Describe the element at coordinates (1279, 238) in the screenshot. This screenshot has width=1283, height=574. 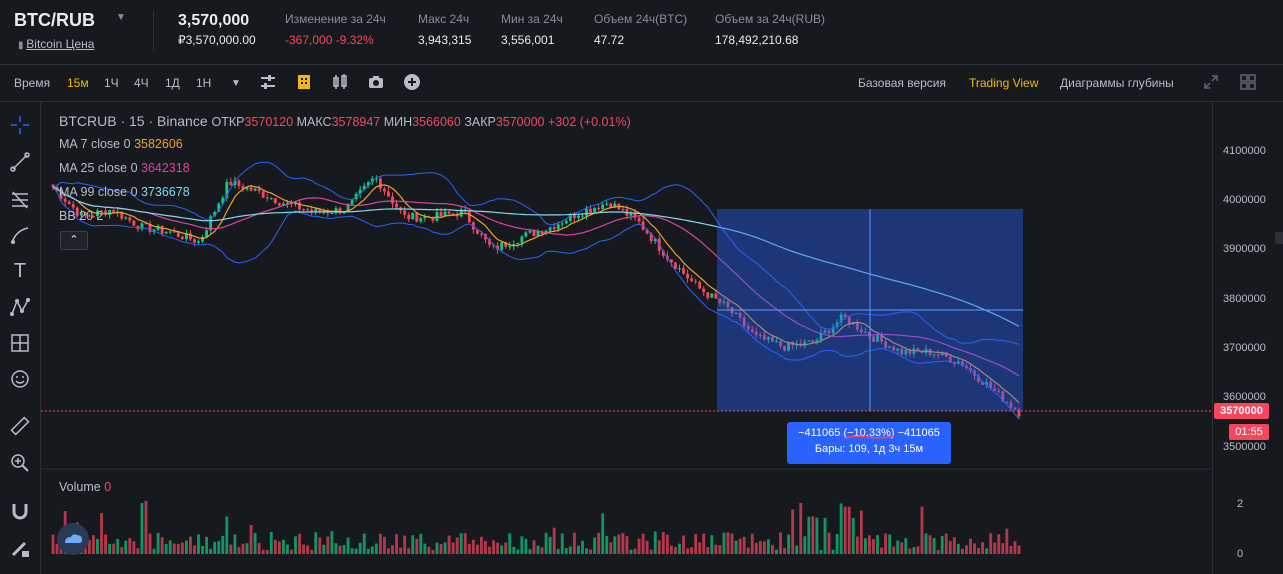
I see `axis-scroll-handle` at that location.